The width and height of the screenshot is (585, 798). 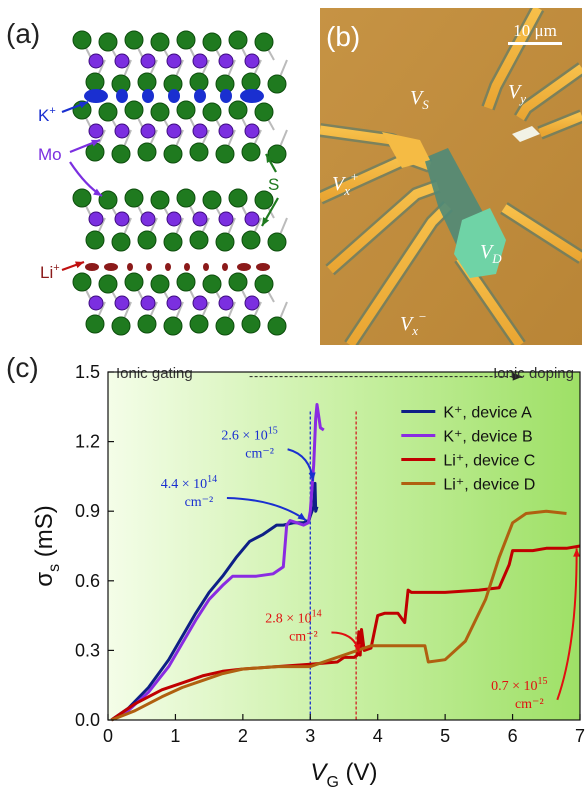 What do you see at coordinates (243, 736) in the screenshot?
I see `x-tick-label: 2` at bounding box center [243, 736].